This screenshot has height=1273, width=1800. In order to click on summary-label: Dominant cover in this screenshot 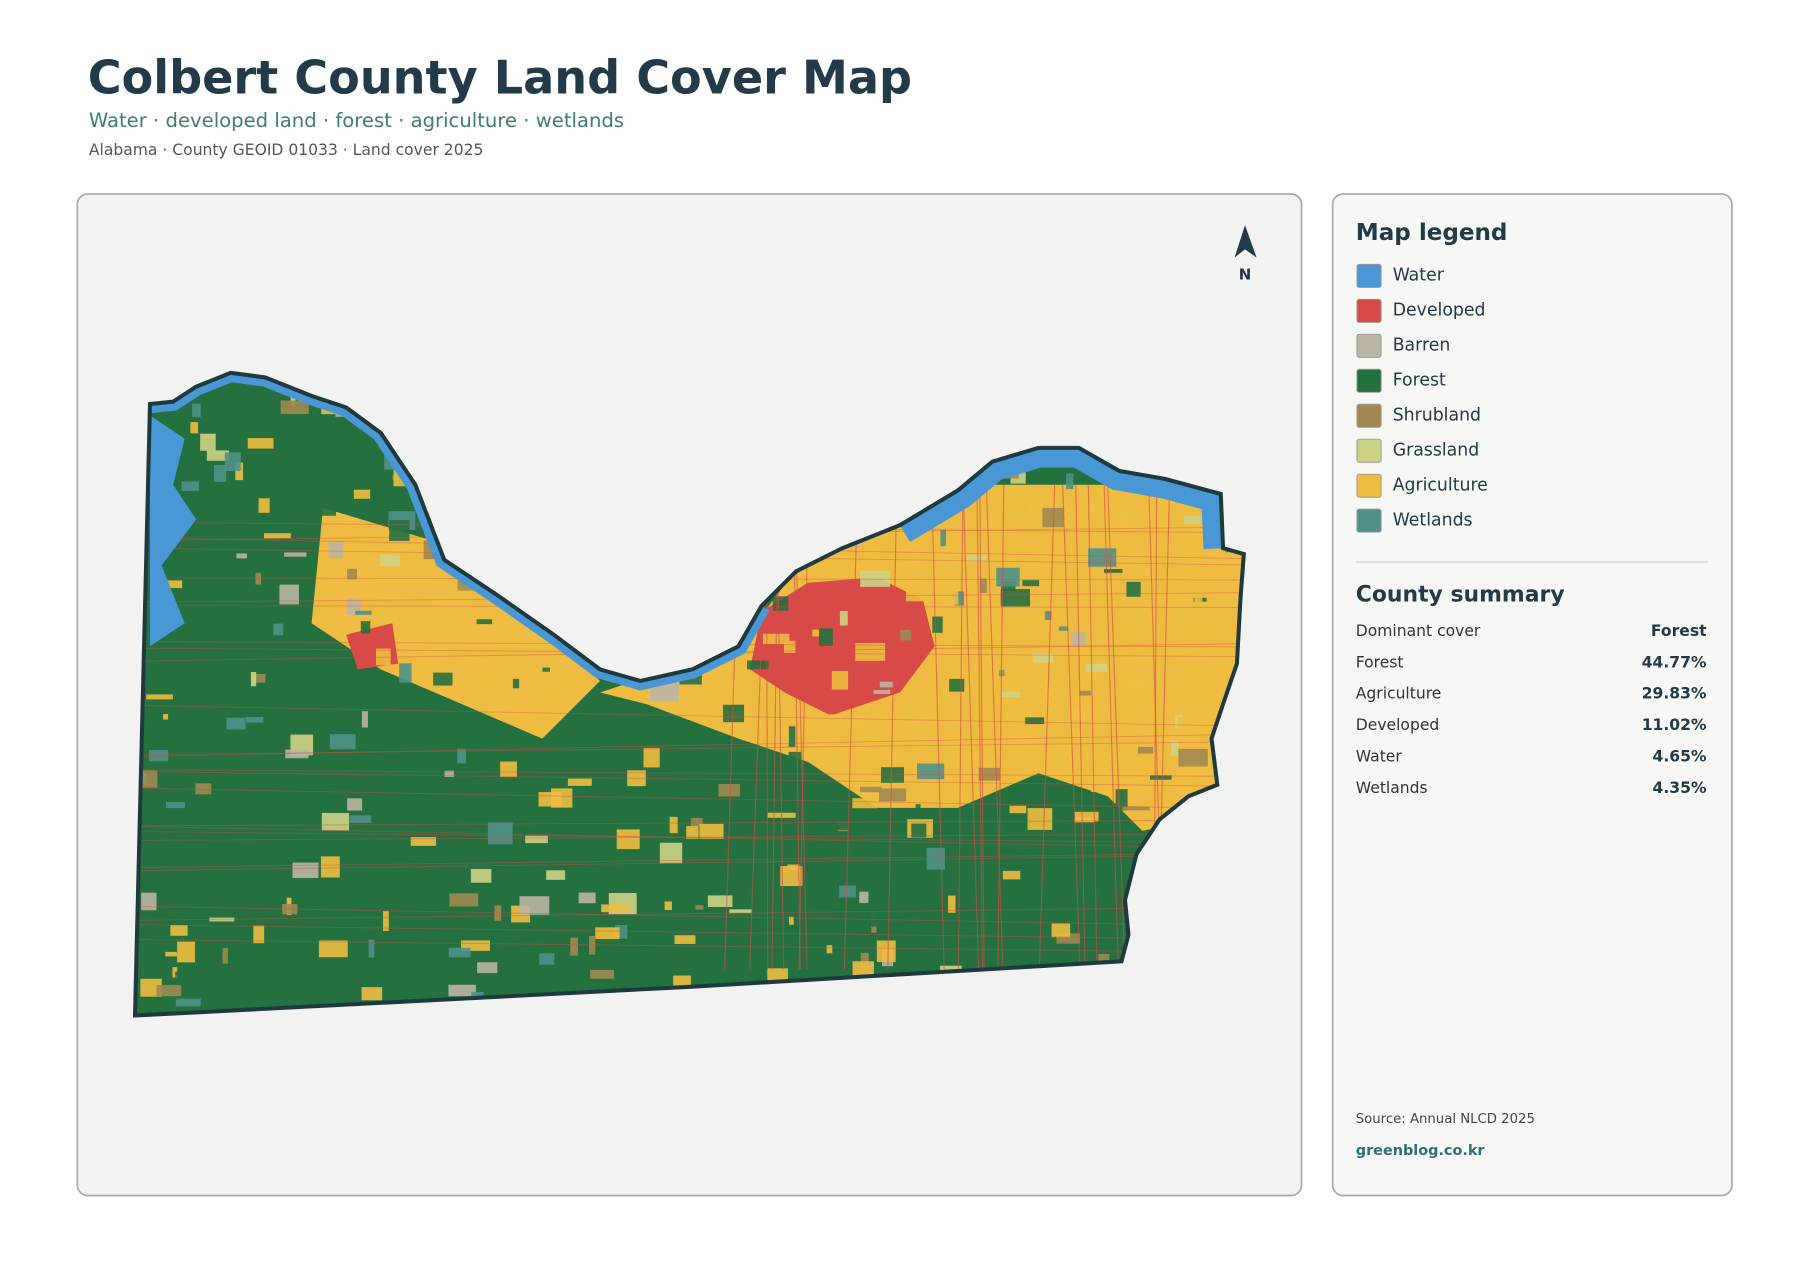, I will do `click(1418, 631)`.